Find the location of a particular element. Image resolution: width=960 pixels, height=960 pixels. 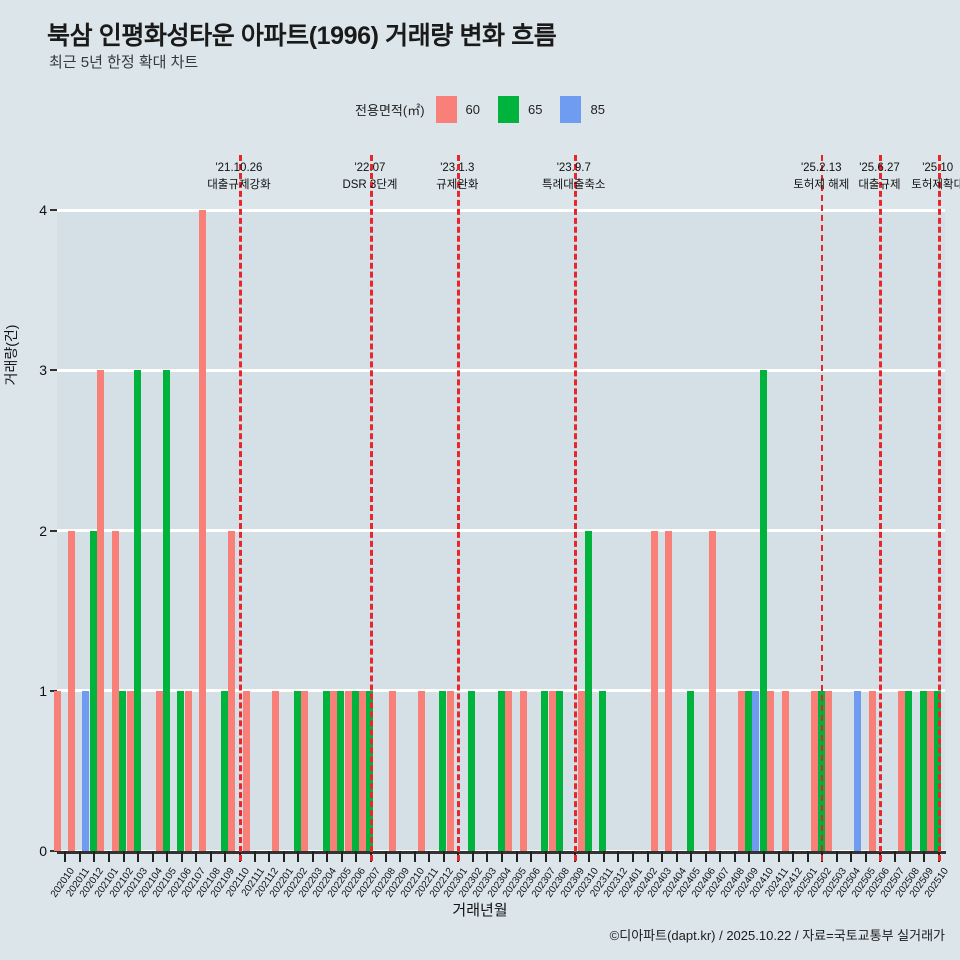

event-date: '25.10 is located at coordinates (938, 168).